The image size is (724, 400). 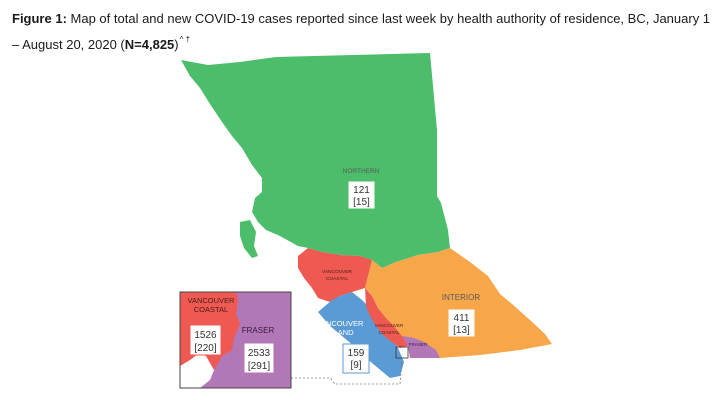 I want to click on northern-new: [15], so click(x=361, y=202).